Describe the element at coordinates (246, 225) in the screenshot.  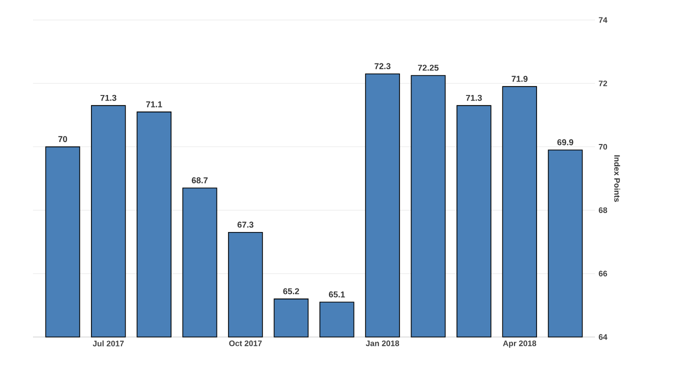
I see `data-label: 67.3` at that location.